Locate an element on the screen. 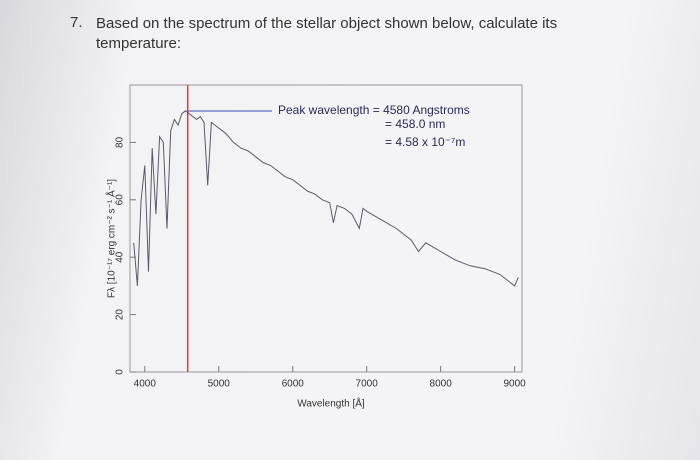 This screenshot has width=700, height=460. y-tick-label: 80 is located at coordinates (120, 142).